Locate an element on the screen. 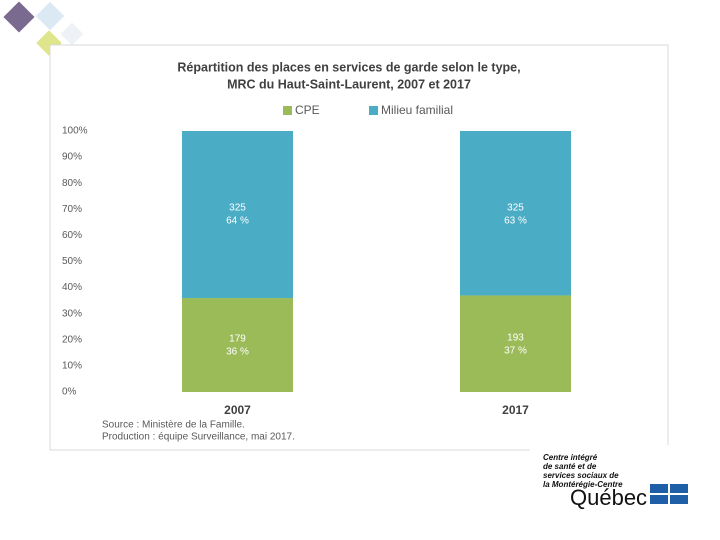  logo-text: services sociaux de is located at coordinates (581, 475).